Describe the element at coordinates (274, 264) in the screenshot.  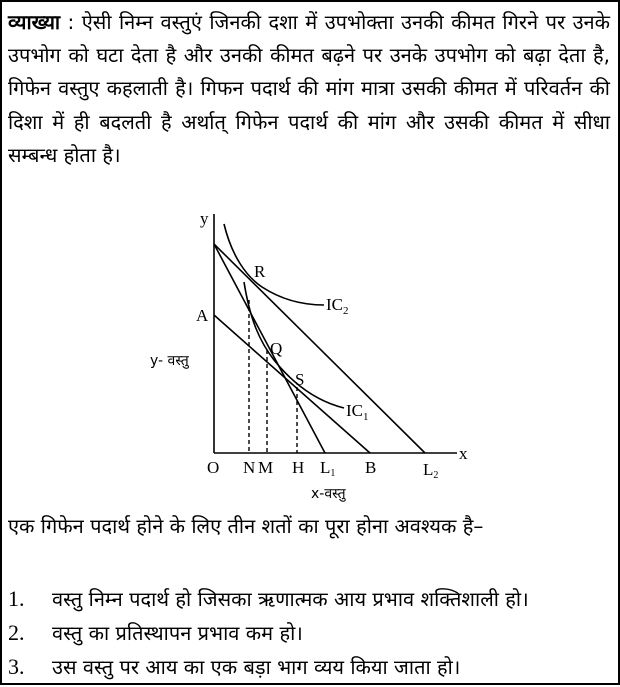
I see `indifference-curve-IC2` at that location.